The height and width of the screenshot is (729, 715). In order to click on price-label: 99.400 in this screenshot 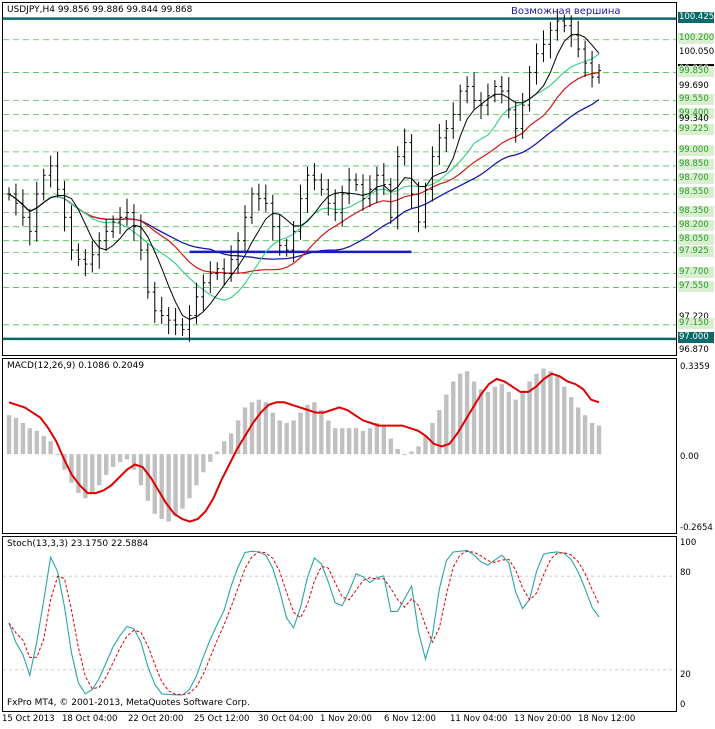, I will do `click(696, 113)`.